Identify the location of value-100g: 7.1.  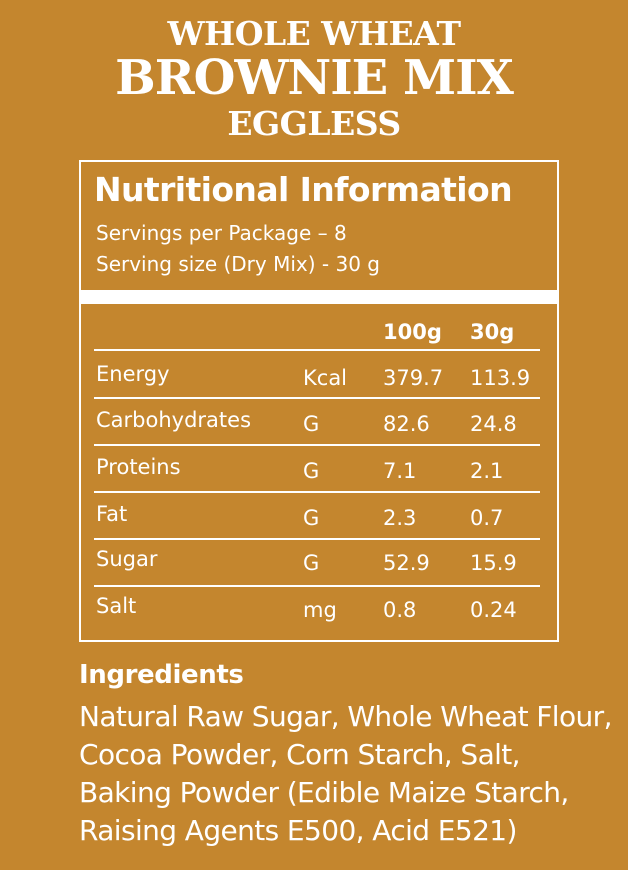
(400, 471).